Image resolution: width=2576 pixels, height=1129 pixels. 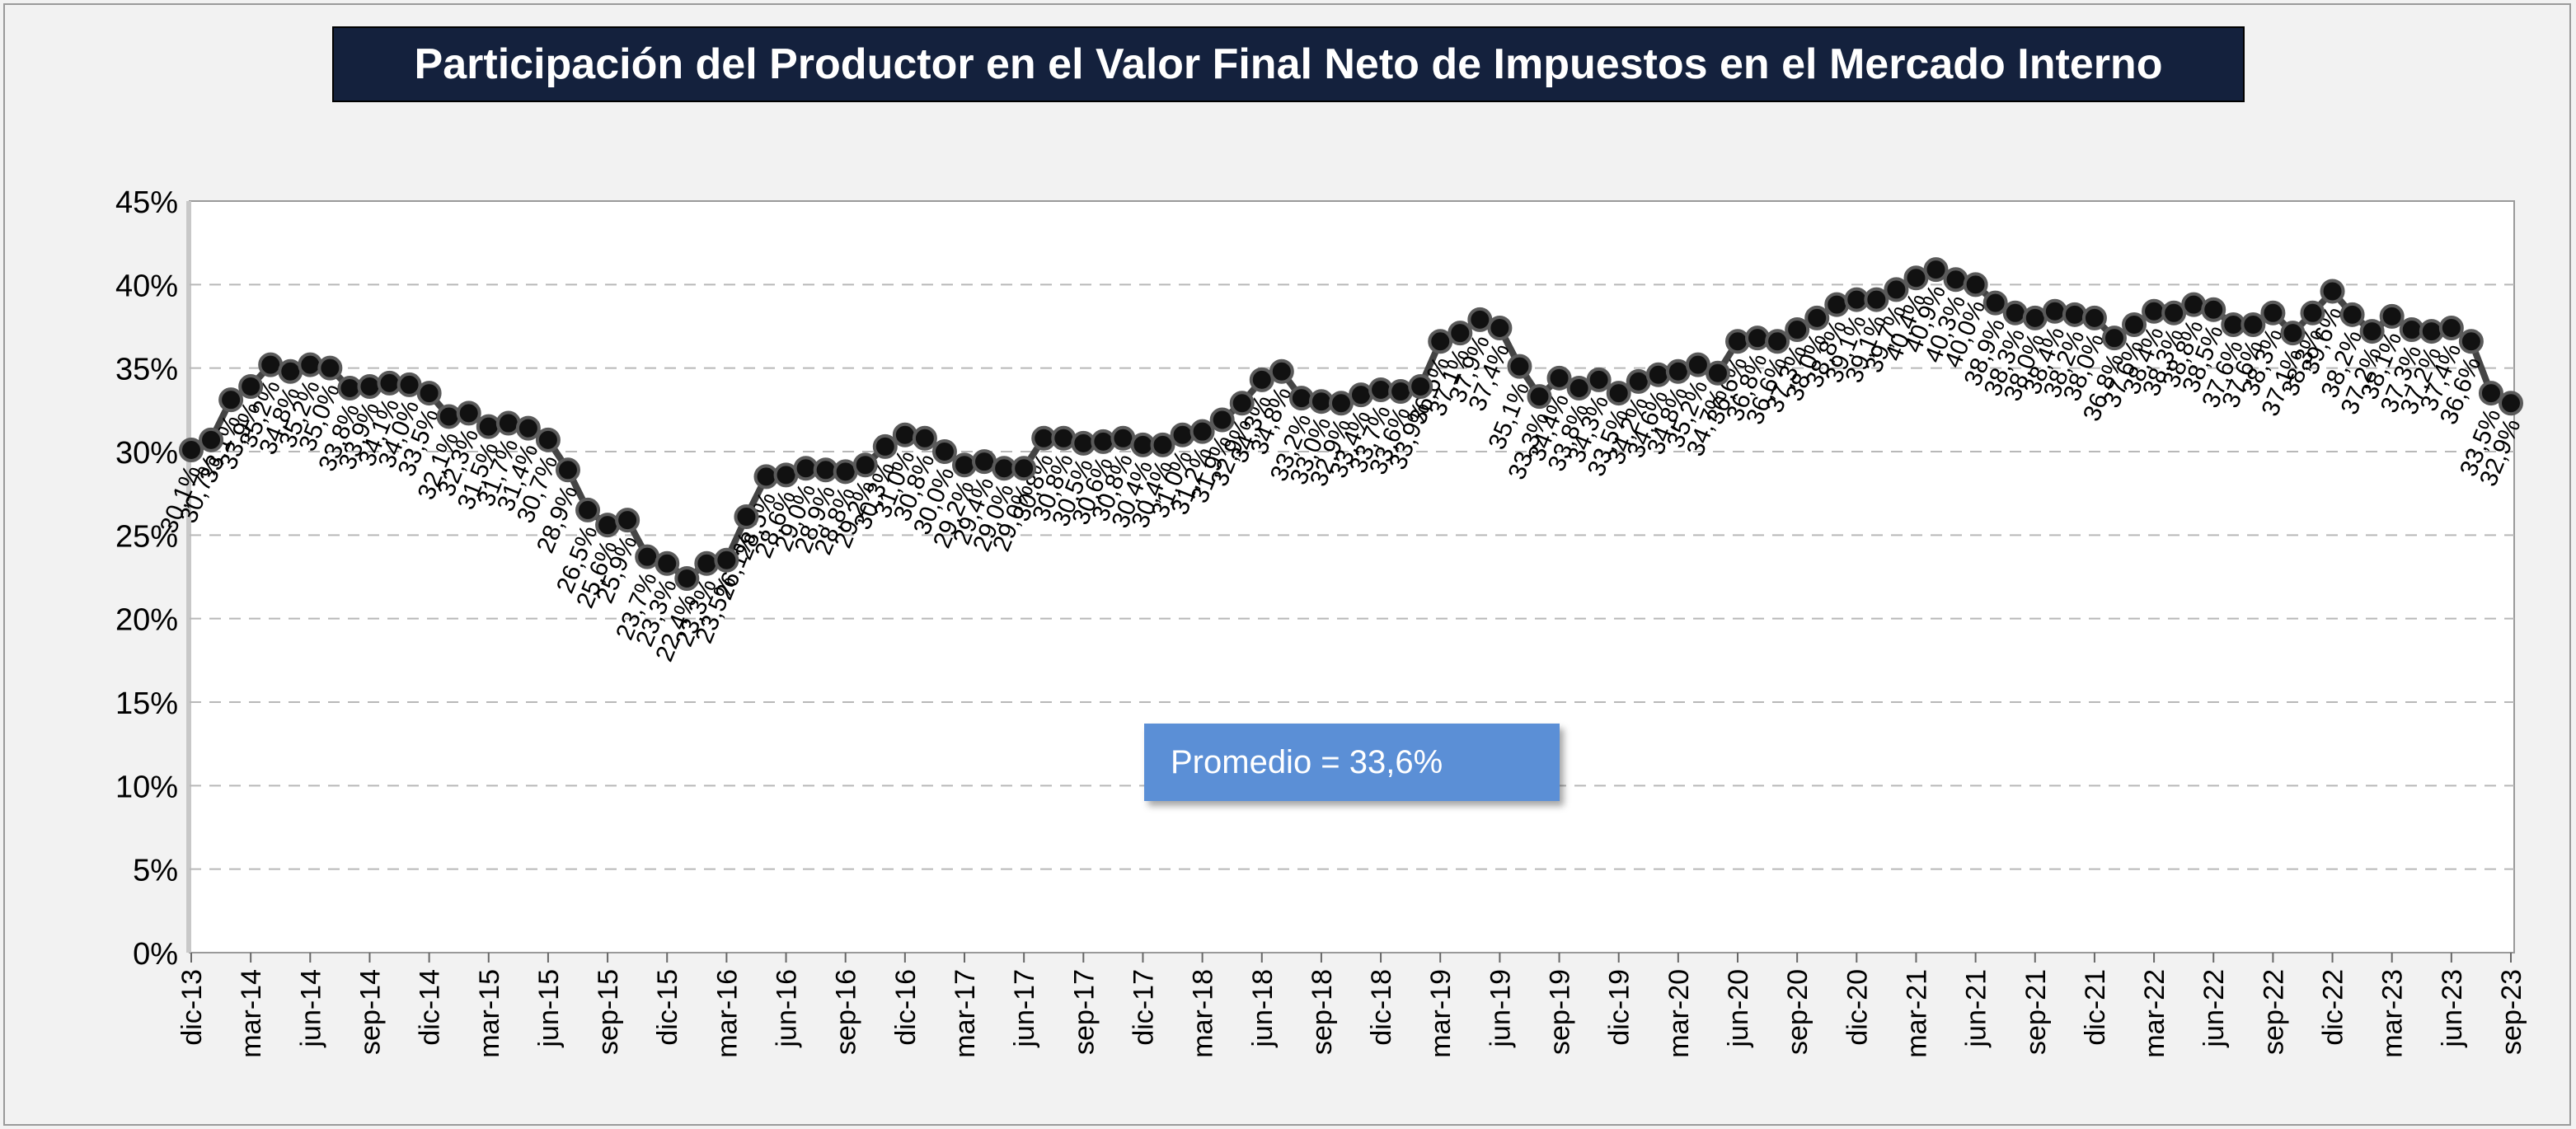 I want to click on x-tick-label: sep-22, so click(x=2273, y=1012).